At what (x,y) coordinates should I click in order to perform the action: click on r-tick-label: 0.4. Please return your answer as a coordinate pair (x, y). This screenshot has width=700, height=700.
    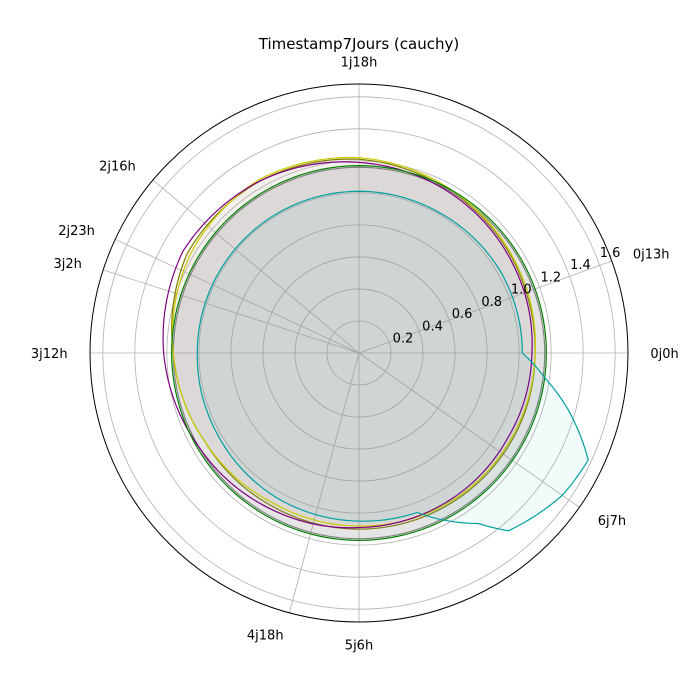
    Looking at the image, I should click on (432, 326).